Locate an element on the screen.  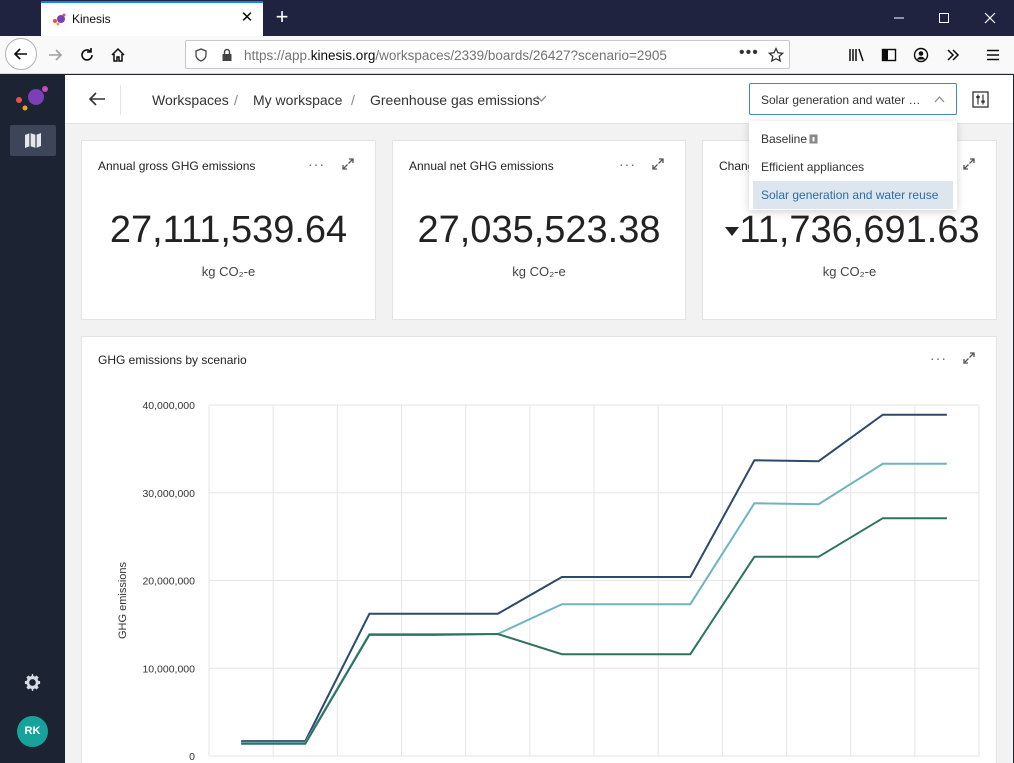
browser-titlebar: Kinesis ✕ + is located at coordinates (507, 18).